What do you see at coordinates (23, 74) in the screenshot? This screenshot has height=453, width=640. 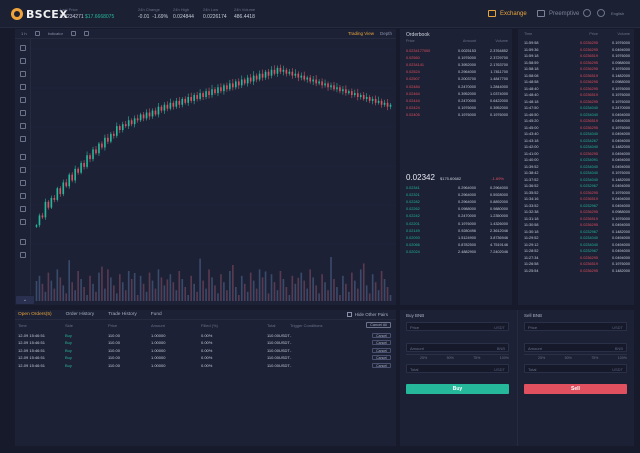 I see `multi-line-icon` at bounding box center [23, 74].